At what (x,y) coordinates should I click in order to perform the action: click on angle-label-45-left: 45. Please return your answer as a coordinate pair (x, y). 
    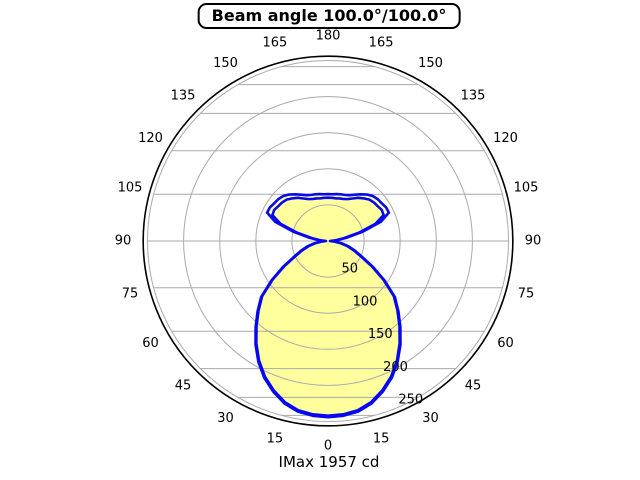
    Looking at the image, I should click on (183, 386).